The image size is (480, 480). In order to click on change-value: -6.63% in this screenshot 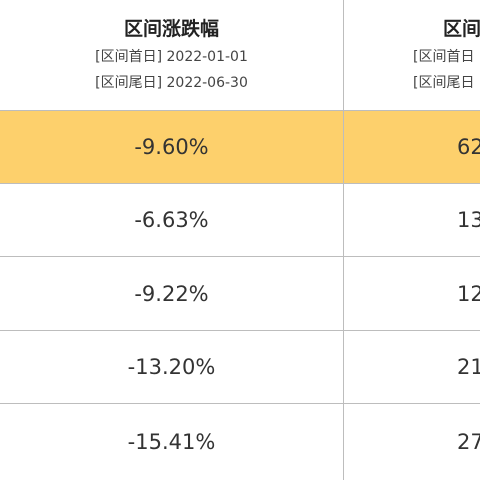, I will do `click(171, 220)`.